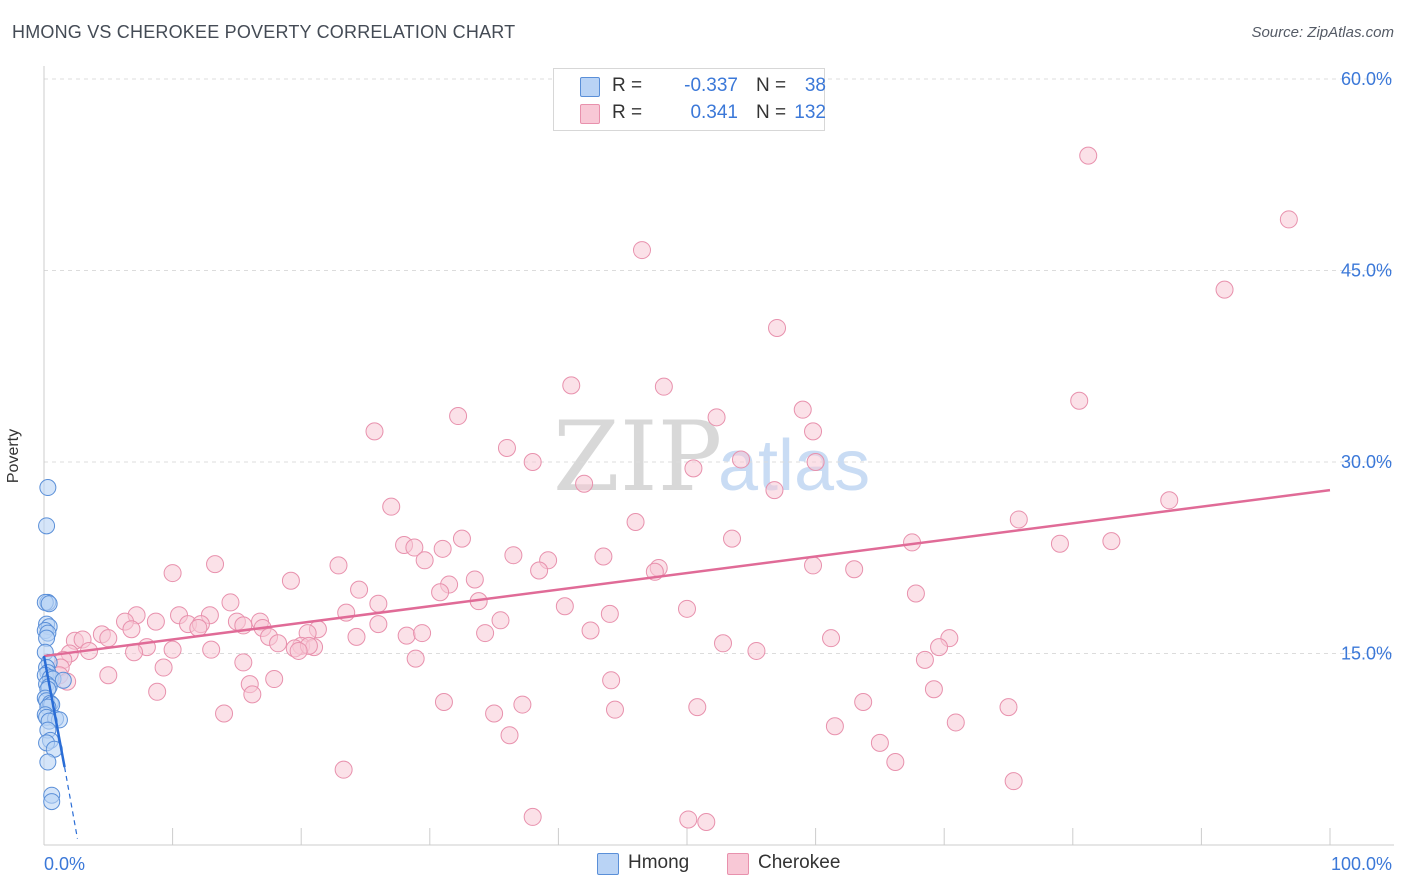 Image resolution: width=1406 pixels, height=892 pixels. I want to click on source-label: Source: ZipAtlas.com, so click(1322, 32).